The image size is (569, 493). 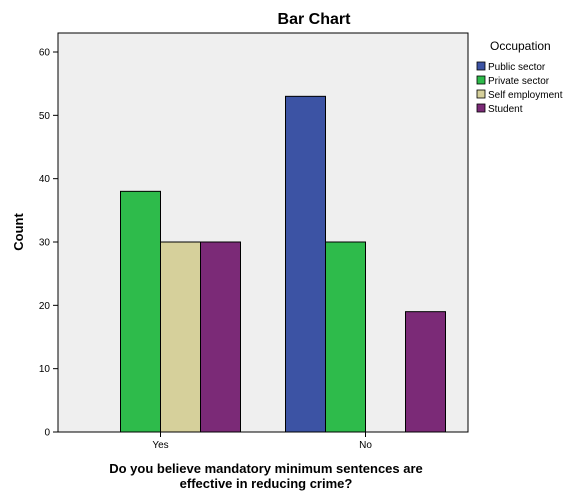 I want to click on x-tick-label: Yes, so click(x=160, y=445).